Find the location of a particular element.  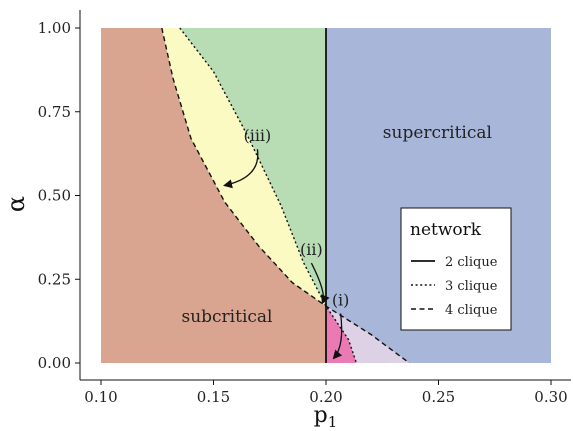

annotations: (iii) (ii) (i) is located at coordinates (286, 243).